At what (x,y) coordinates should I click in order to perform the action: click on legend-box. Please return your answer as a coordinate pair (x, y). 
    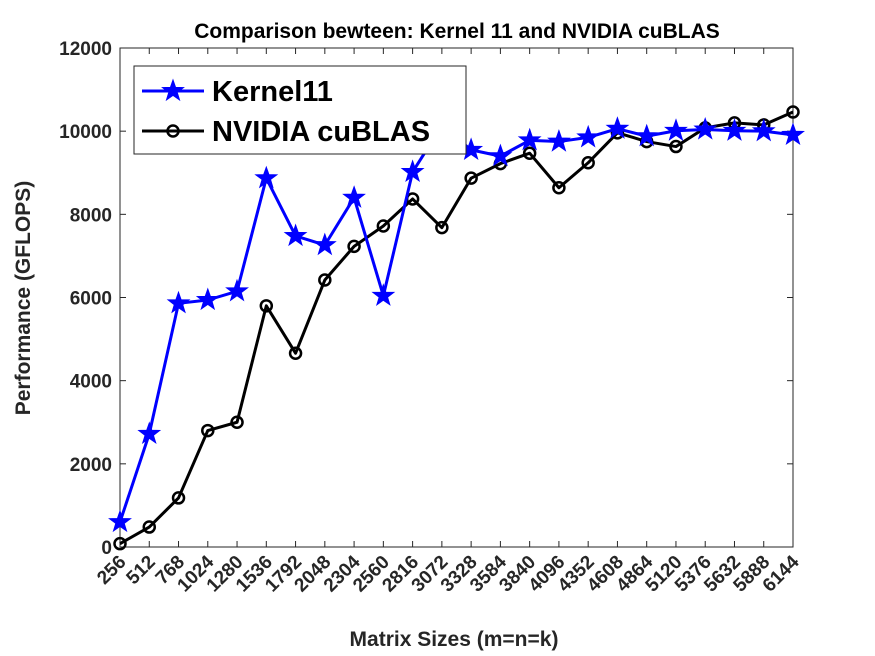
    Looking at the image, I should click on (300, 110).